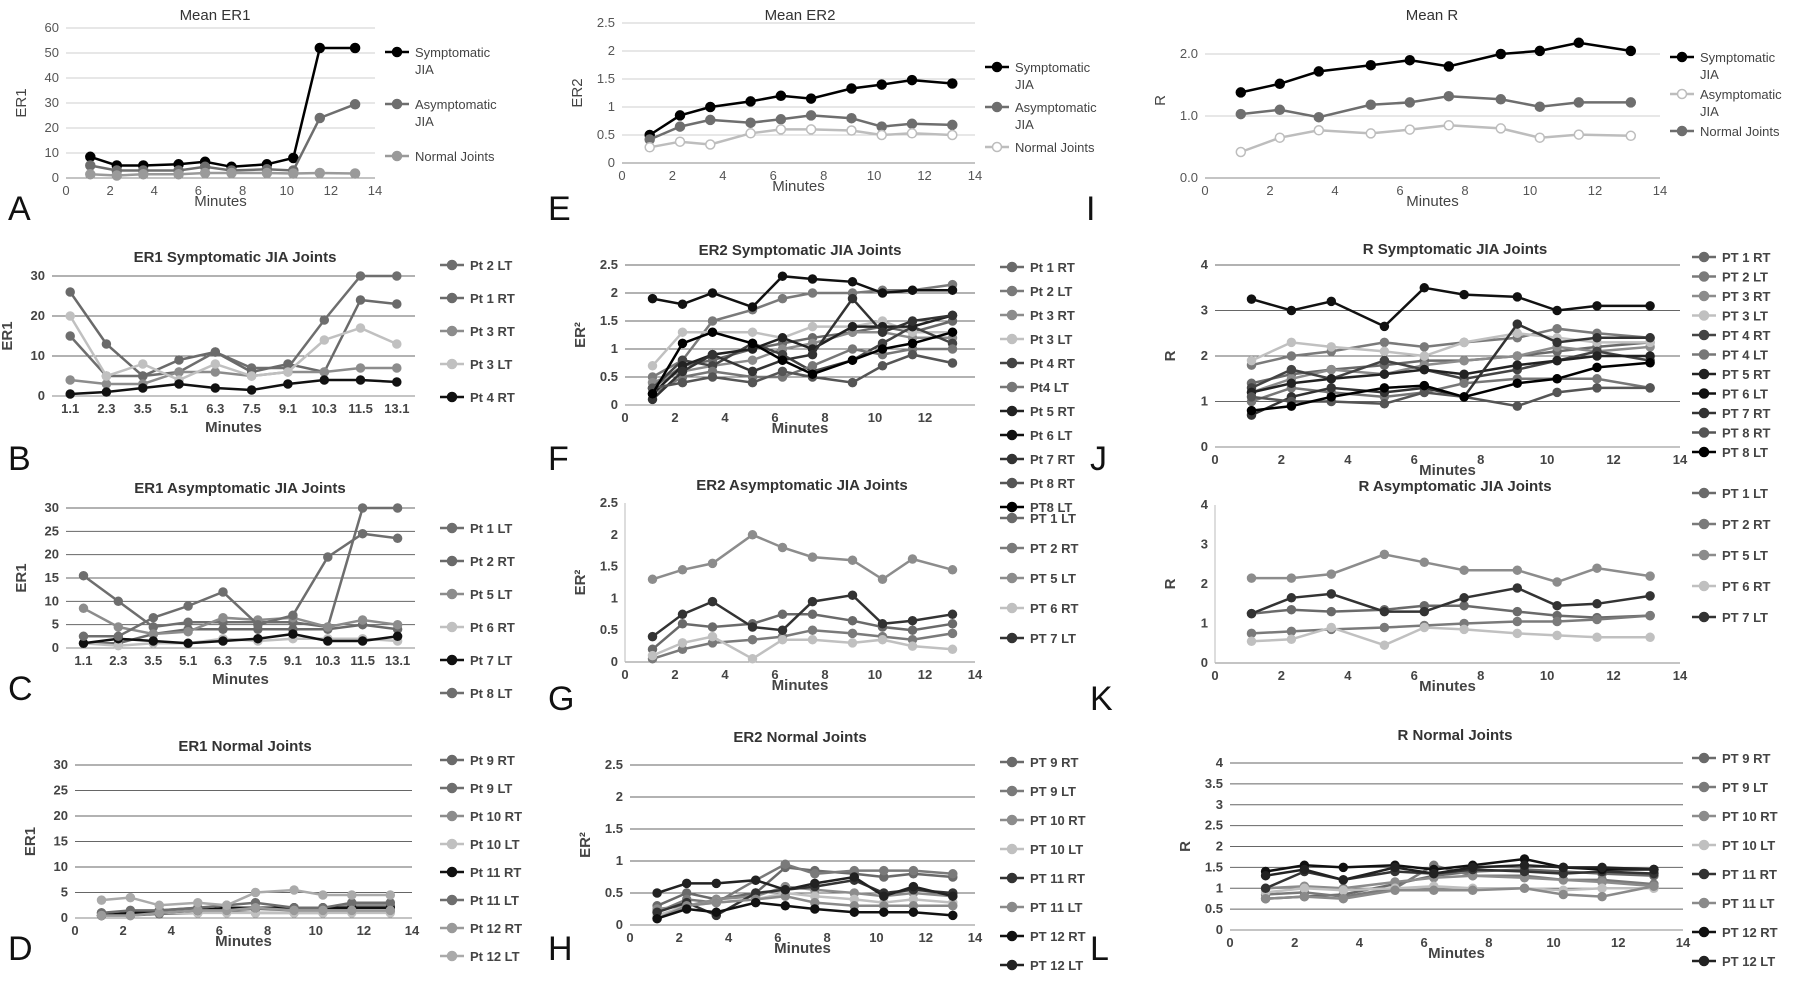 The width and height of the screenshot is (1800, 986). Describe the element at coordinates (614, 597) in the screenshot. I see `y-tick-label: 1` at that location.